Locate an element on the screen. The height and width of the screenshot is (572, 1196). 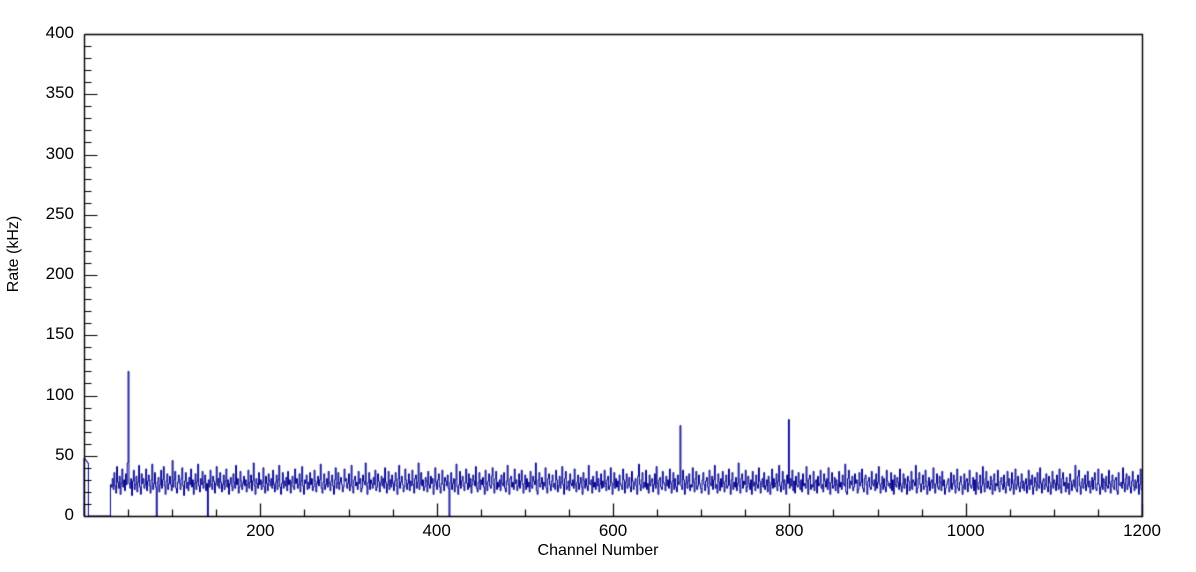
y-tick-label: 100 is located at coordinates (59, 394).